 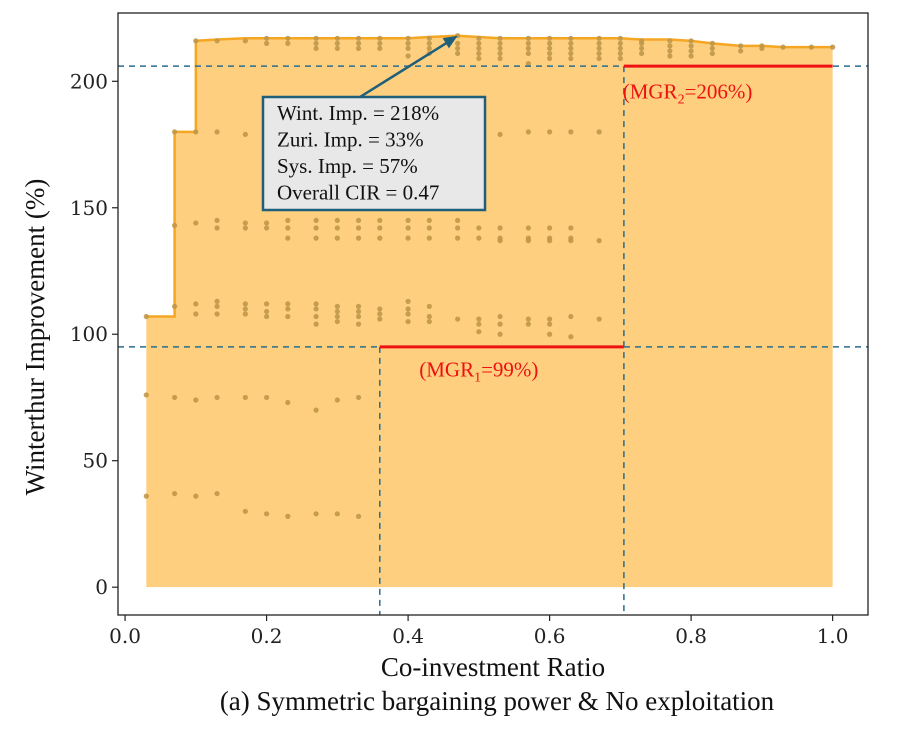 I want to click on annotation-arrow-line, so click(x=406, y=68).